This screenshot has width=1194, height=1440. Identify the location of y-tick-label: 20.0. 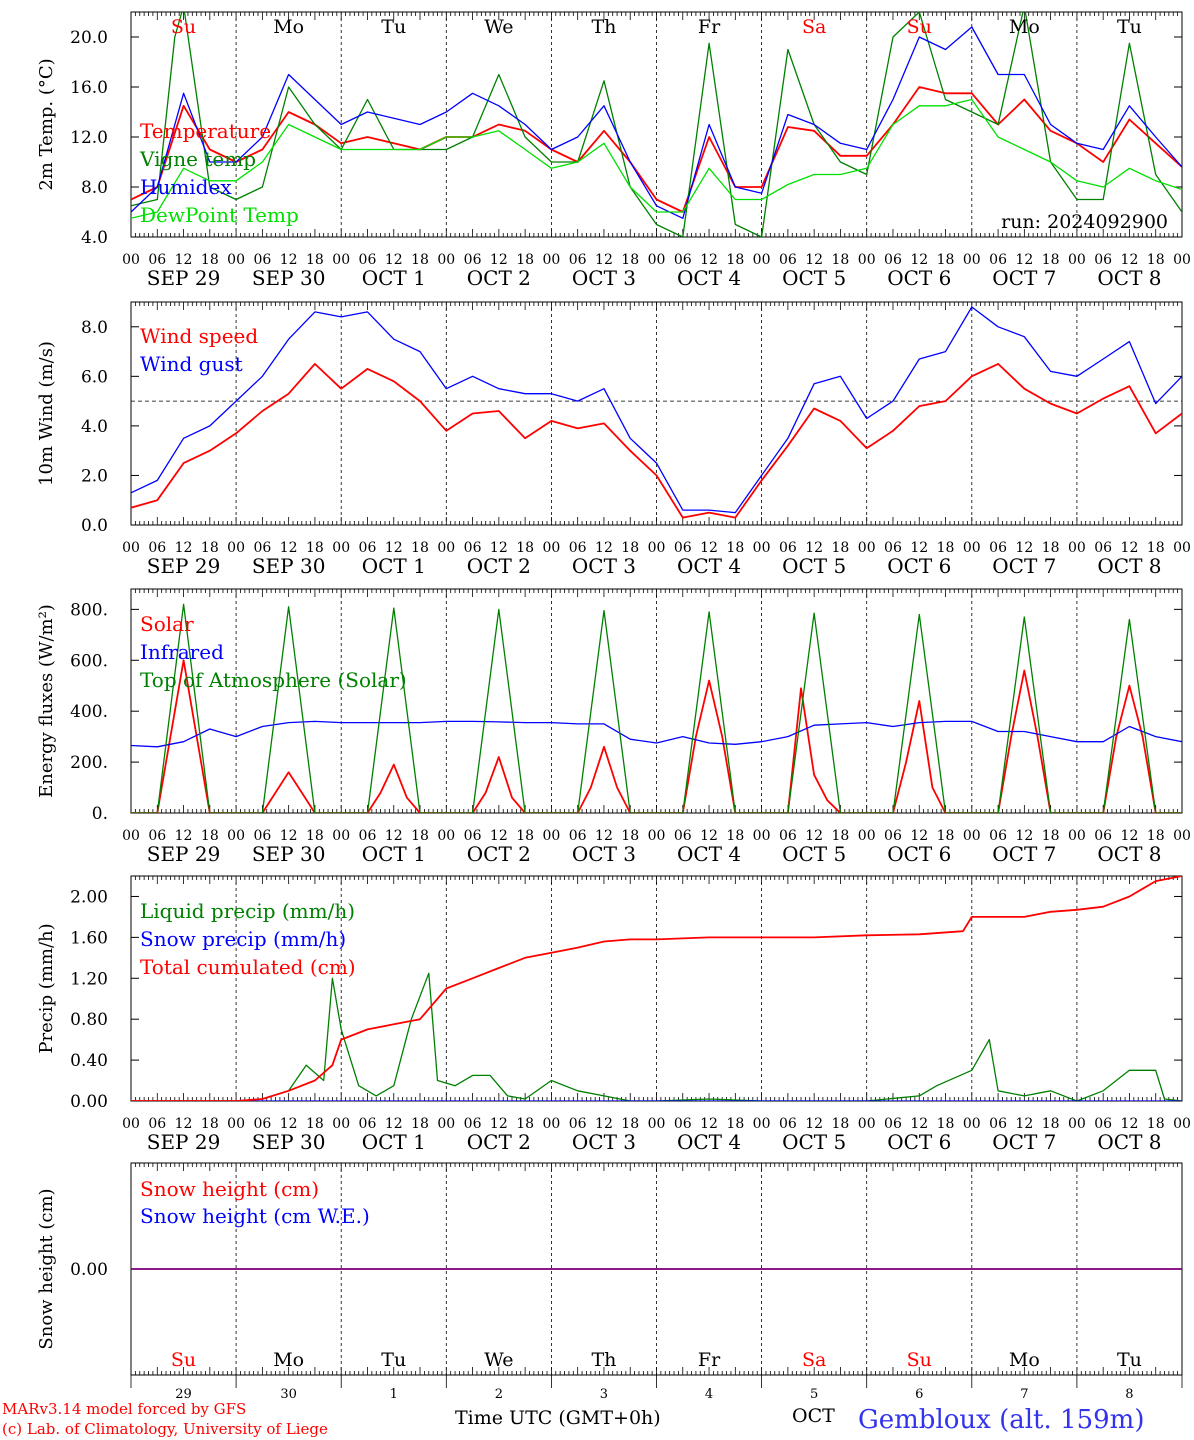
(89, 38).